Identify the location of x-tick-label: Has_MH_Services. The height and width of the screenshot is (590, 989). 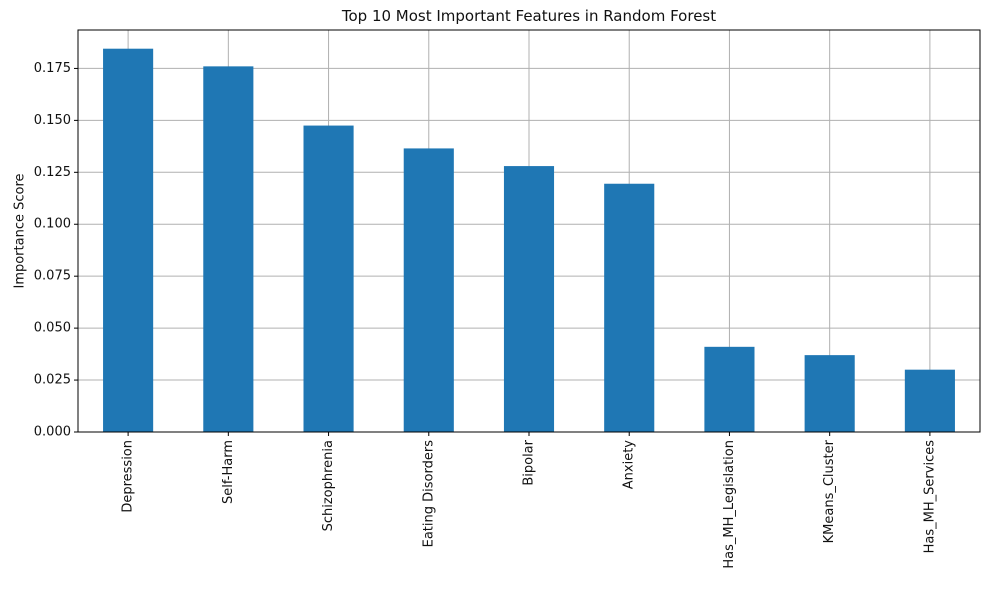
(929, 497).